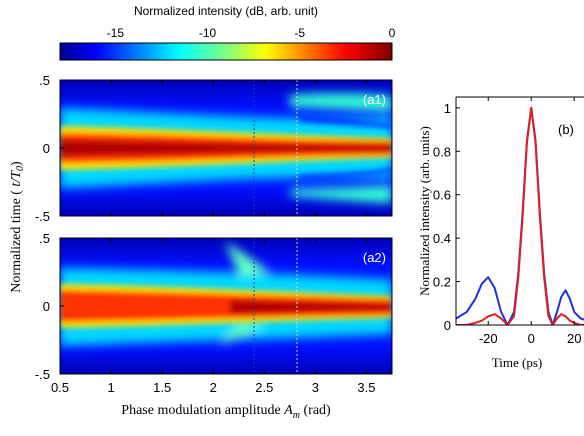  Describe the element at coordinates (264, 387) in the screenshot. I see `heatmap-x-tick-label: 2.5` at that location.